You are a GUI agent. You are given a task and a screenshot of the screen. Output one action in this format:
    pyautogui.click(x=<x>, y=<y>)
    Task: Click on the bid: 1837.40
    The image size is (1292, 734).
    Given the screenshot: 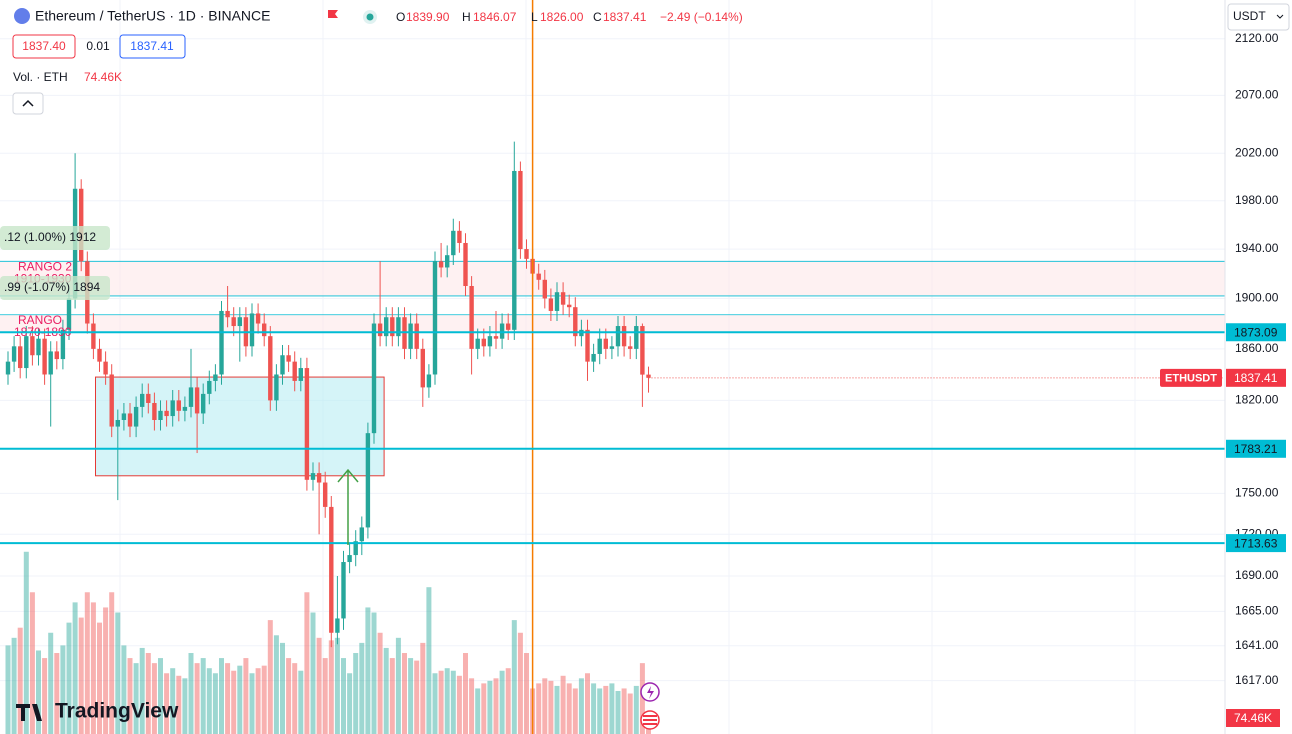 What is the action you would take?
    pyautogui.click(x=44, y=46)
    